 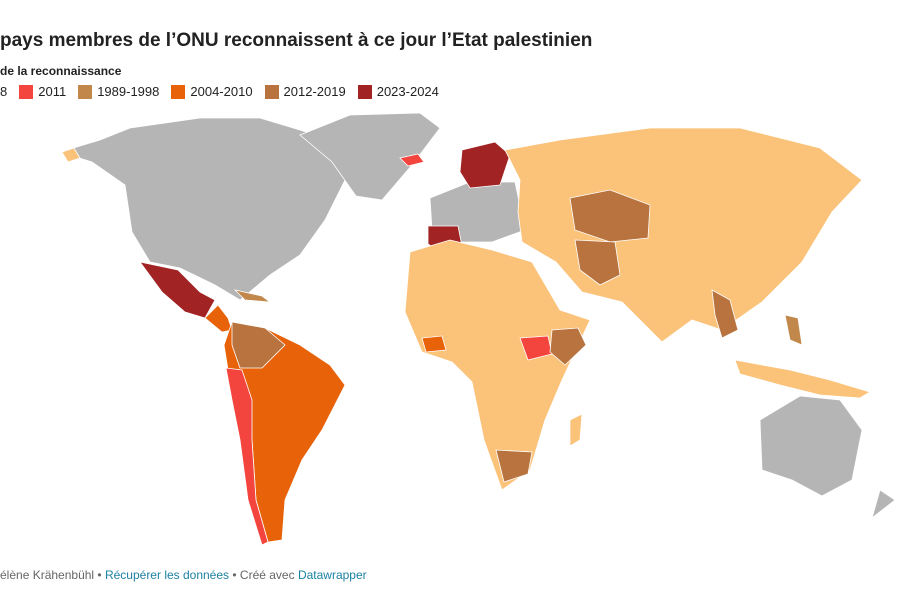 I want to click on region-iceland, so click(x=412, y=160).